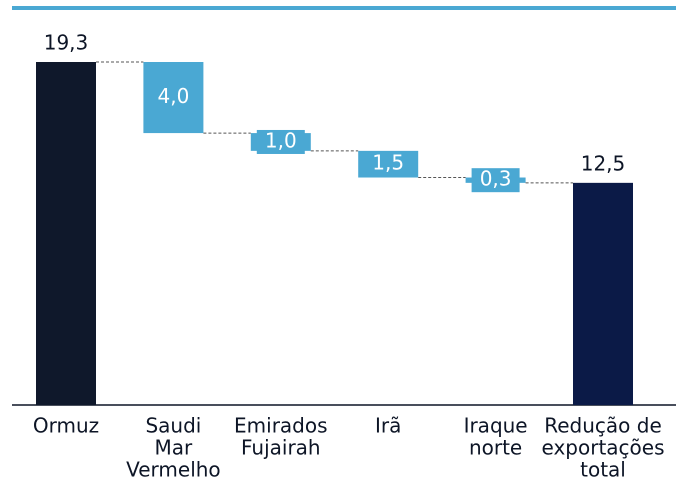 Image resolution: width=688 pixels, height=500 pixels. I want to click on x-tick-label: total, so click(603, 470).